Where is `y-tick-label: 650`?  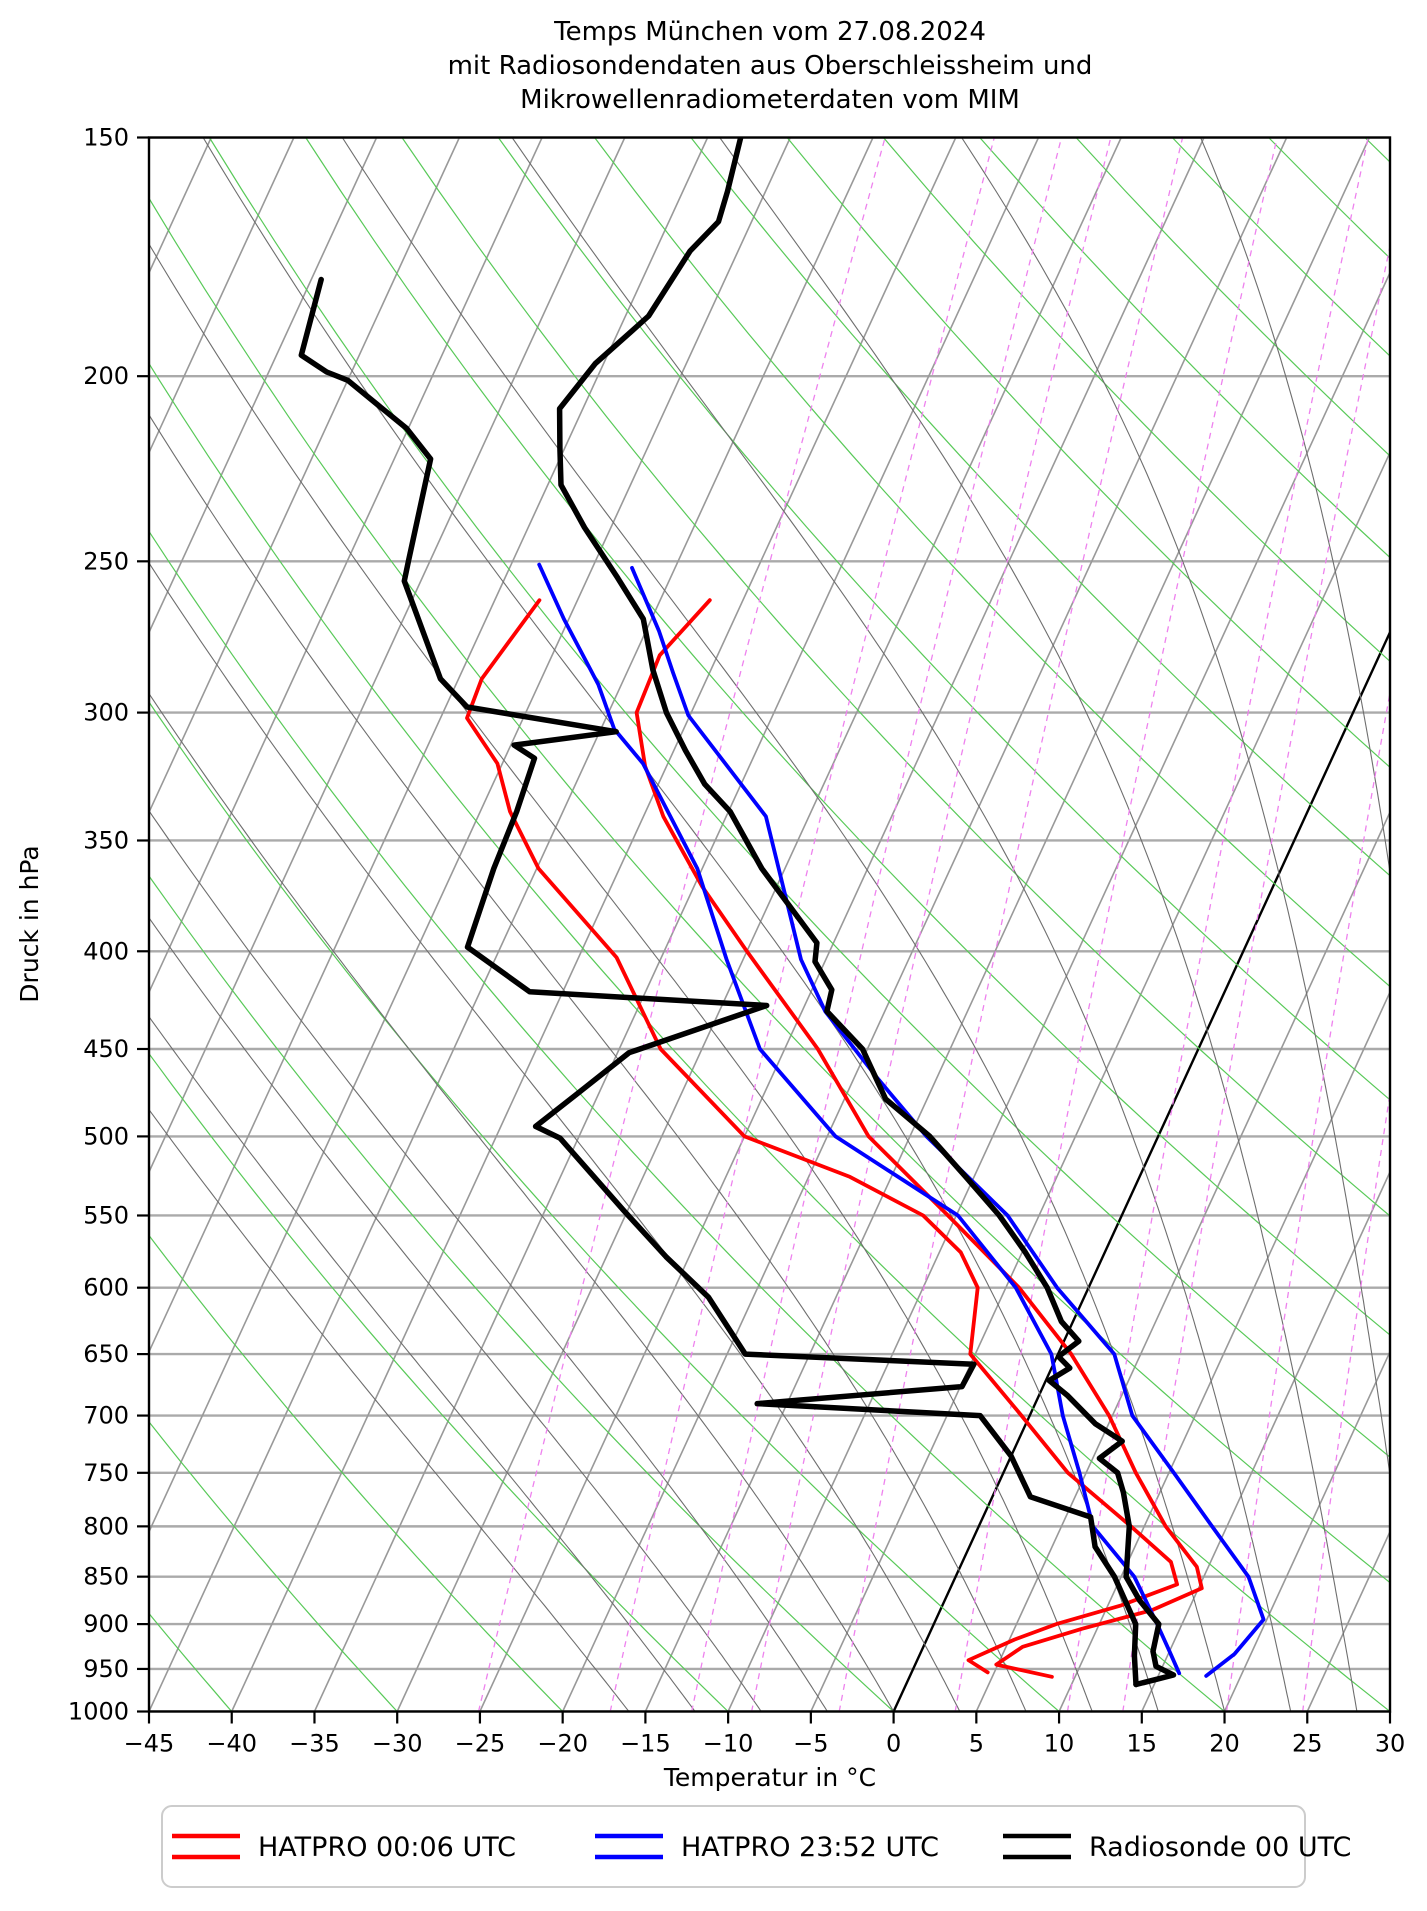
y-tick-label: 650 is located at coordinates (106, 1354).